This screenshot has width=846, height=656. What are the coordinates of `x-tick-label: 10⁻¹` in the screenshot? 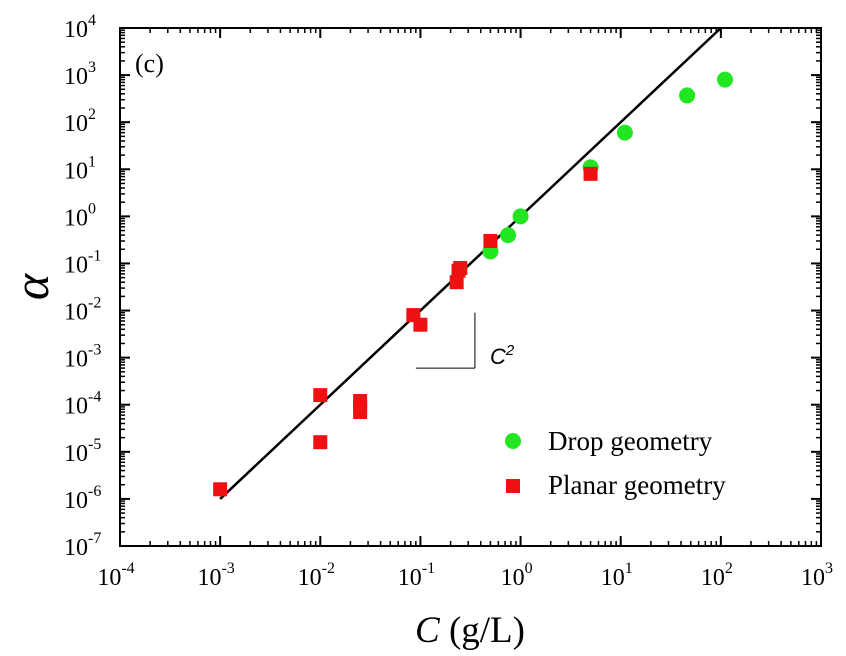 It's located at (416, 575).